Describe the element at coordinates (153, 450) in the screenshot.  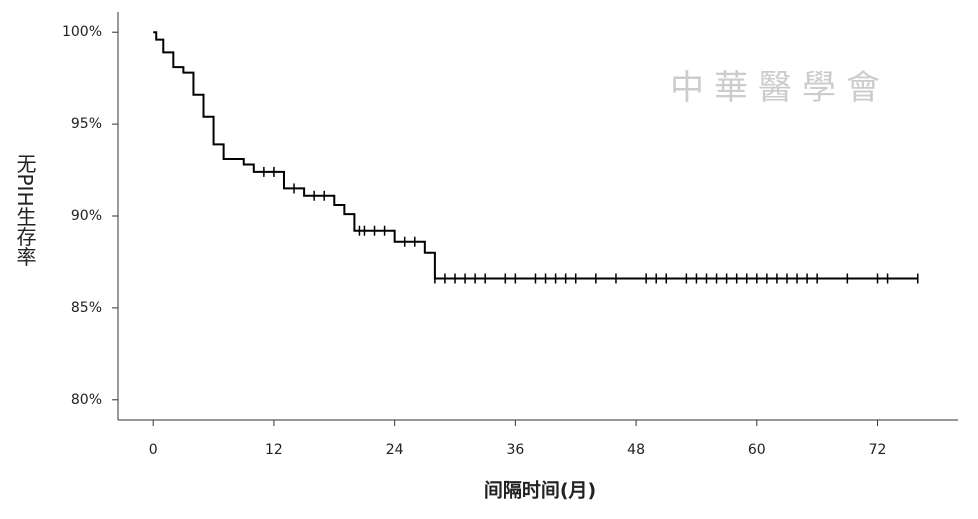
I see `x-tick-label: 0` at that location.